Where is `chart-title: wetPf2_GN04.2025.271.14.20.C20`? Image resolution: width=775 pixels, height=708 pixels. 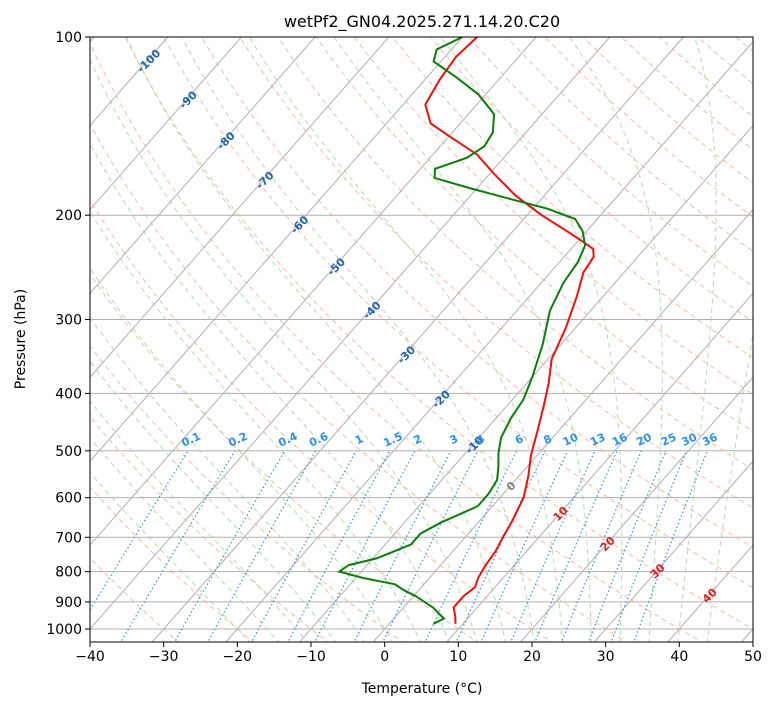
chart-title: wetPf2_GN04.2025.271.14.20.C20 is located at coordinates (422, 22).